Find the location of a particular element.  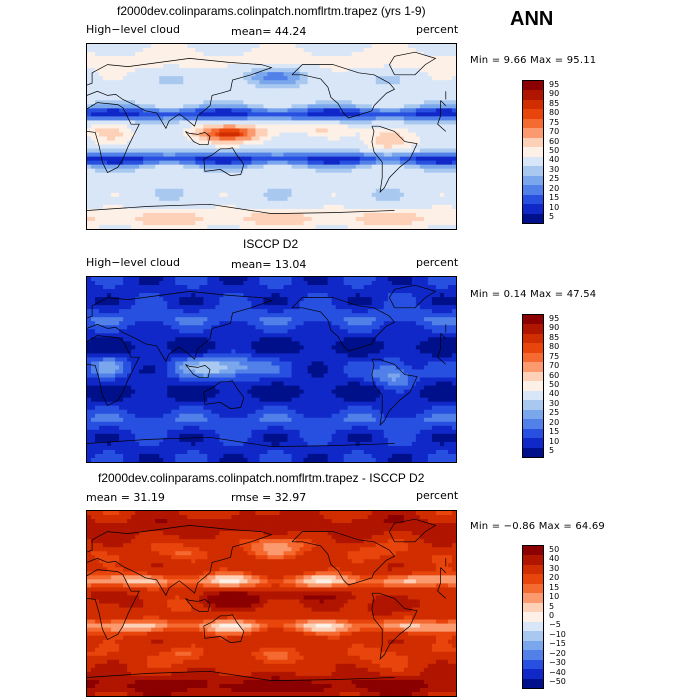

panel2-minmax-label: Min = 0.14 Max = 47.54 is located at coordinates (533, 294).